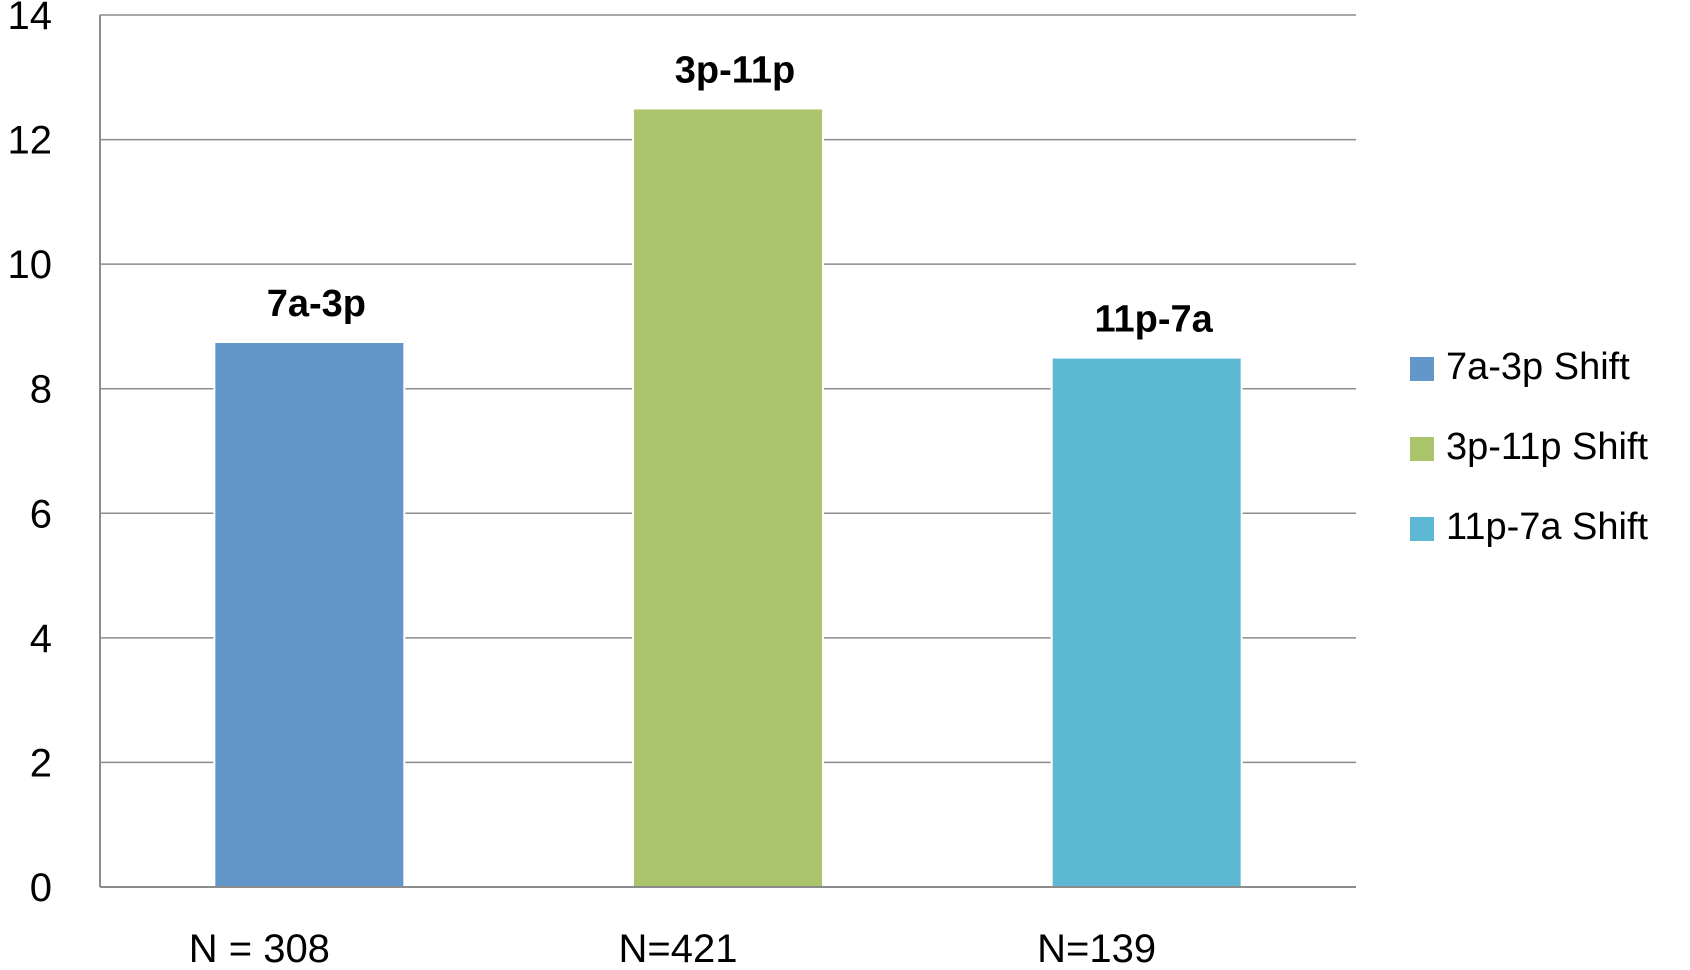 This screenshot has height=970, width=1690. Describe the element at coordinates (41, 888) in the screenshot. I see `y-tick-label: 0` at that location.